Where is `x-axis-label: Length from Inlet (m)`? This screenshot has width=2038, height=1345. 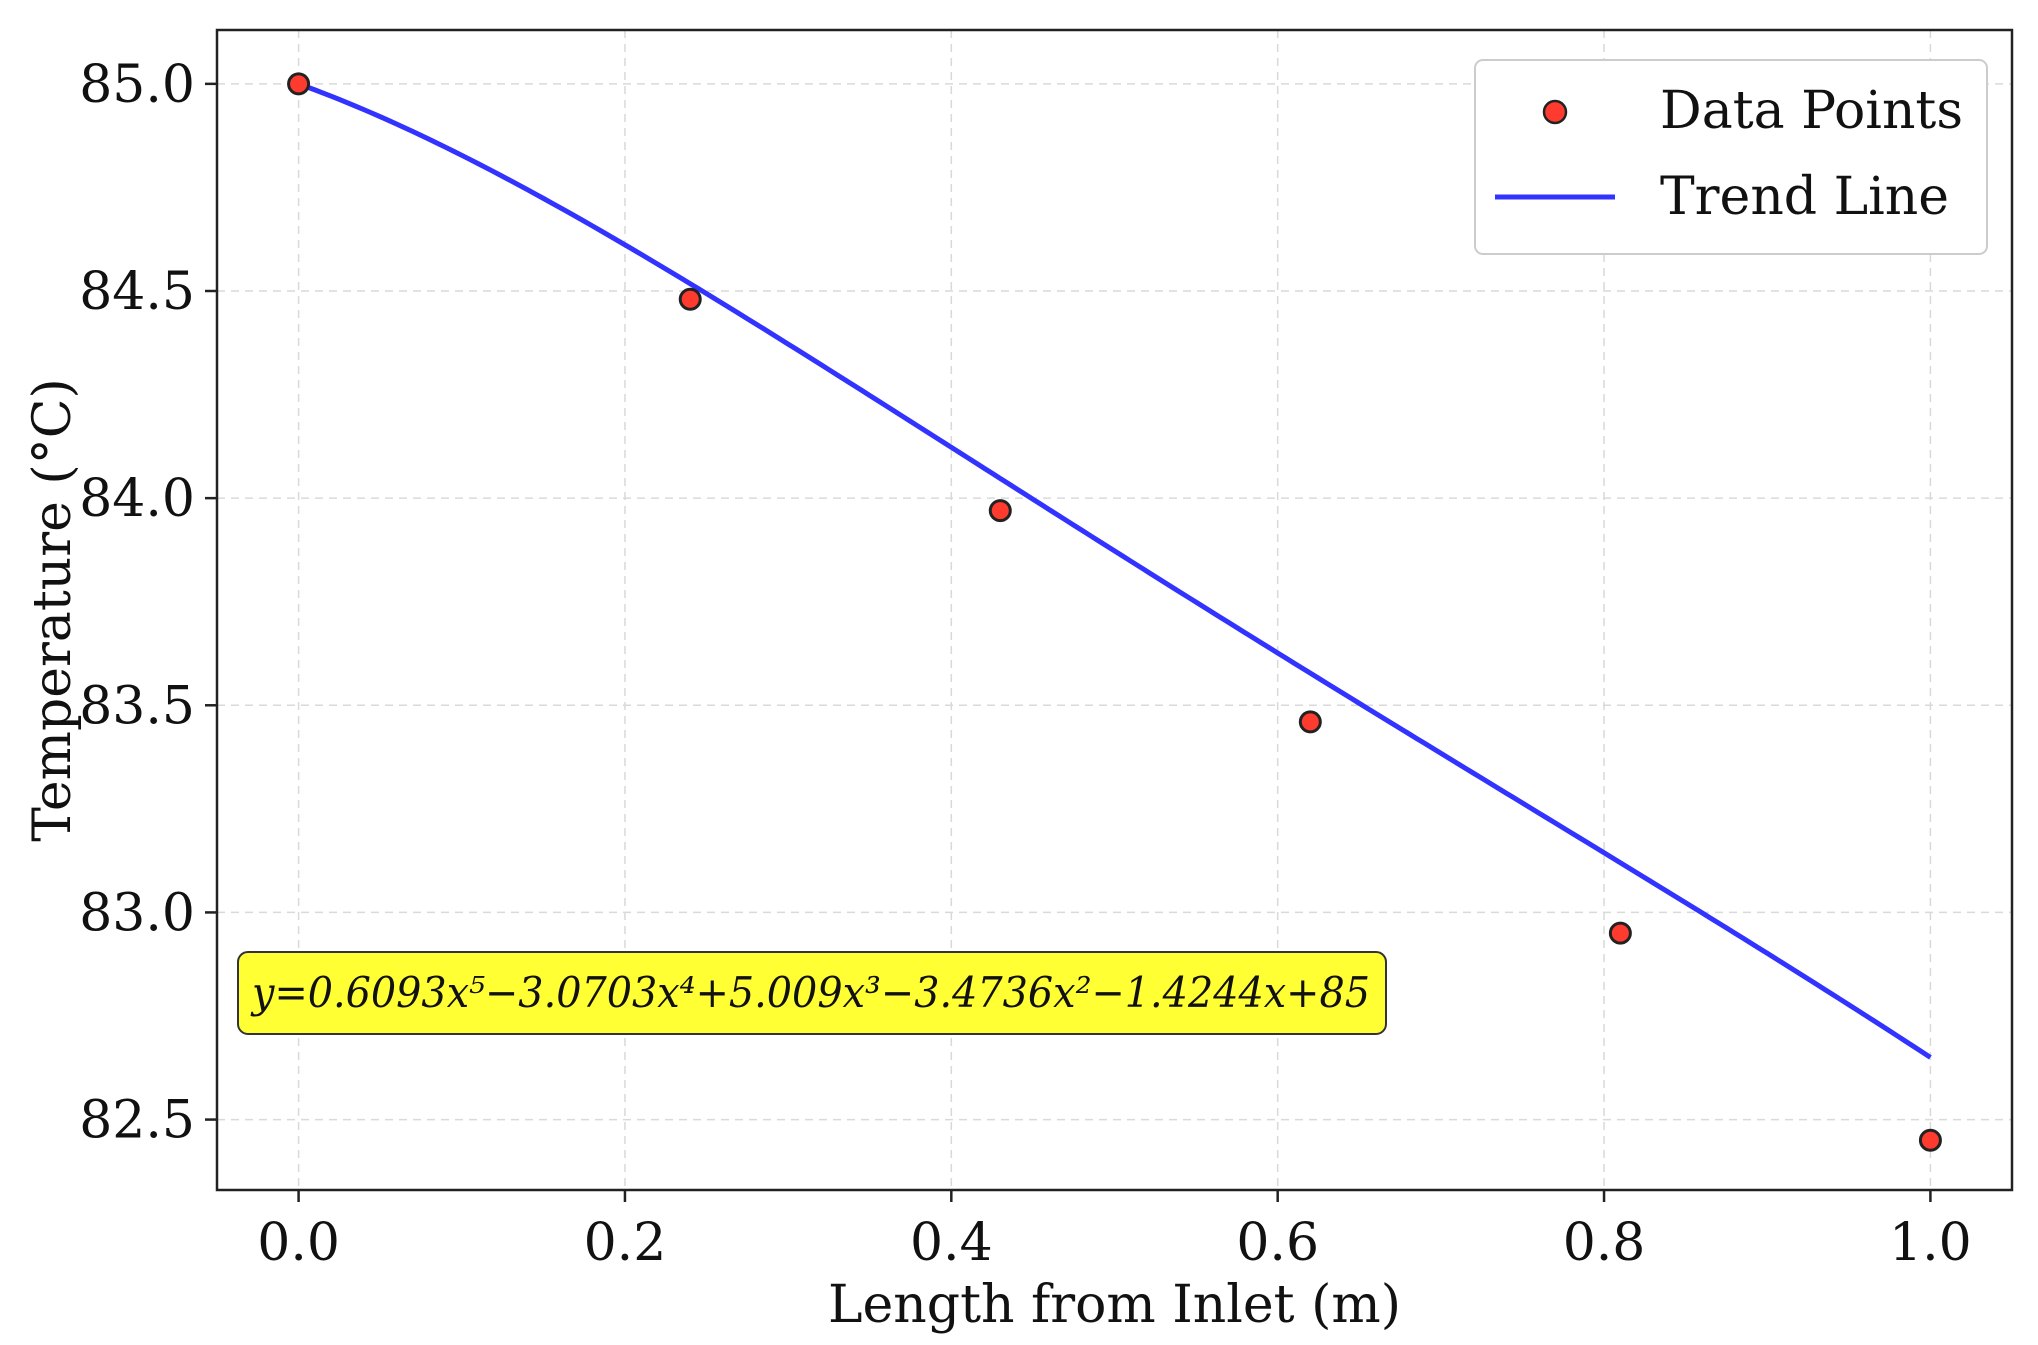
x-axis-label: Length from Inlet (m) is located at coordinates (1114, 1305).